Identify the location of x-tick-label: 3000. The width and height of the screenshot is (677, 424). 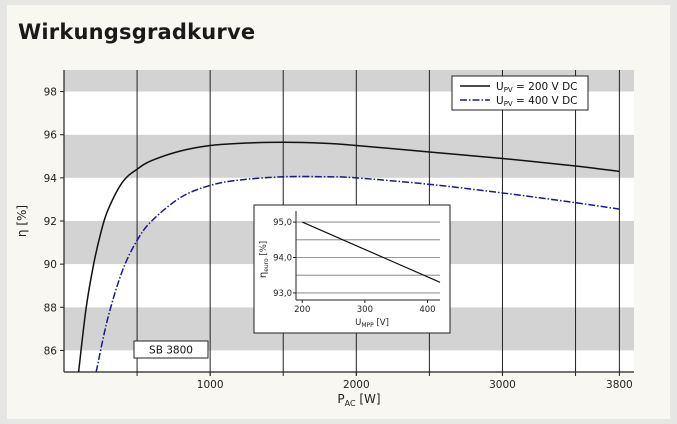
(502, 385).